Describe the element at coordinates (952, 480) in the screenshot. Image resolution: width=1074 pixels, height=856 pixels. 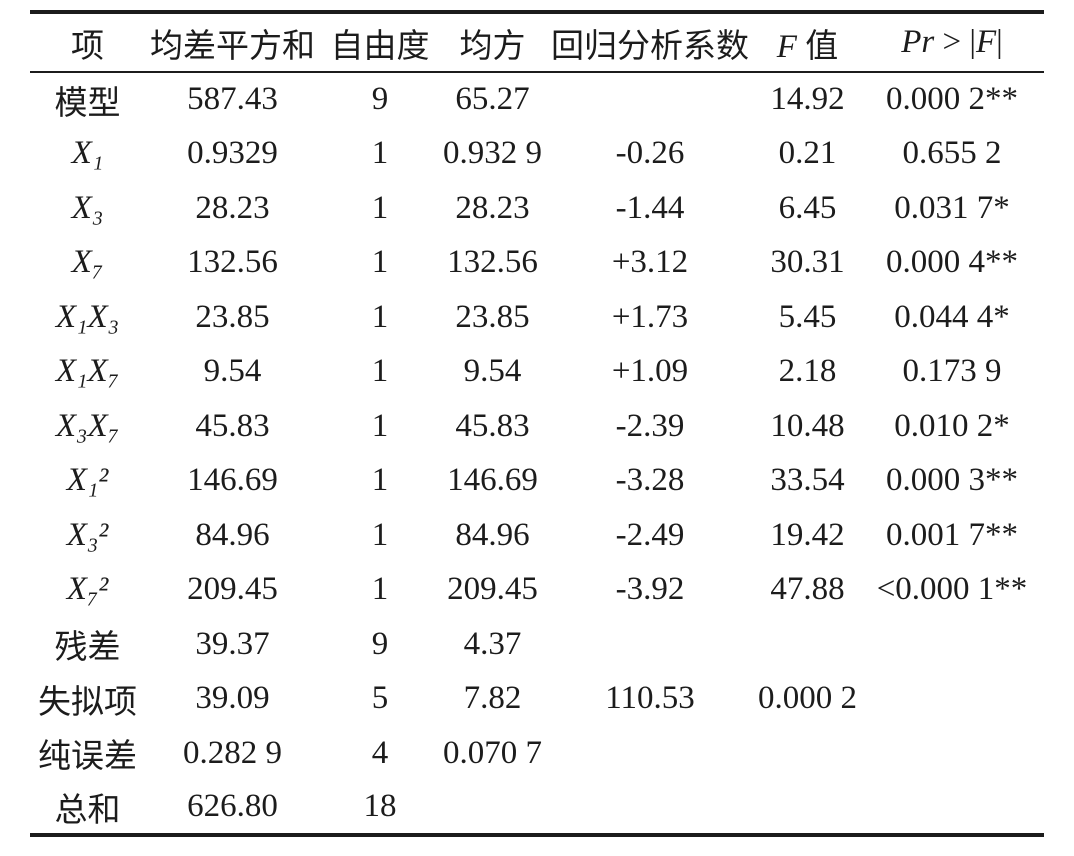
I see `value-cell: 0.000 3**` at that location.